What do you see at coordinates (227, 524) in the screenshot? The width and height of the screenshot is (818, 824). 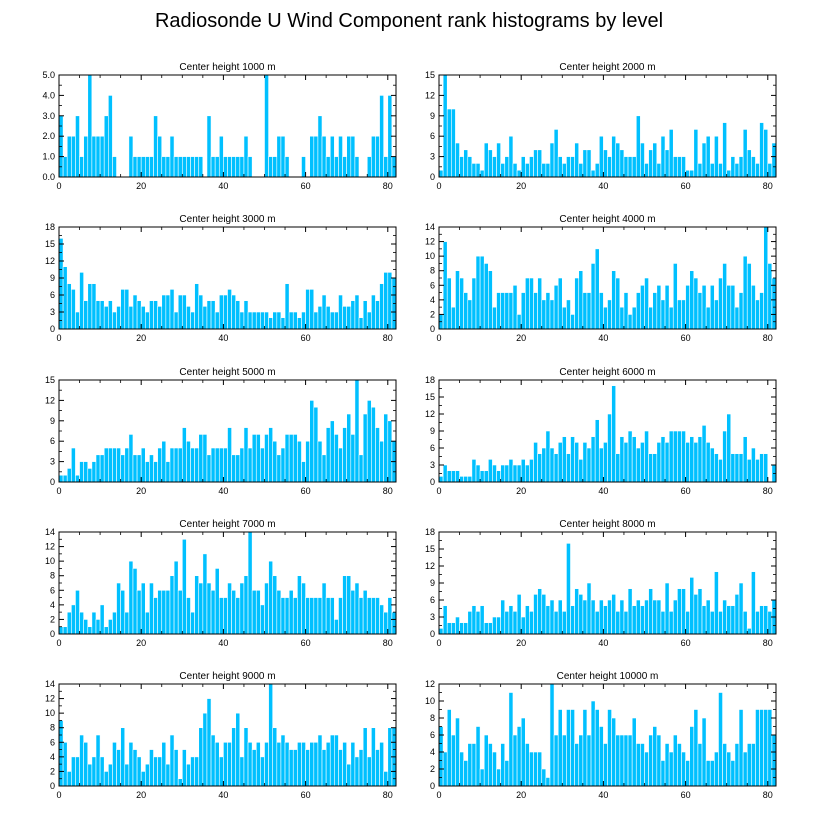 I see `panel-title: Center height 7000 m` at bounding box center [227, 524].